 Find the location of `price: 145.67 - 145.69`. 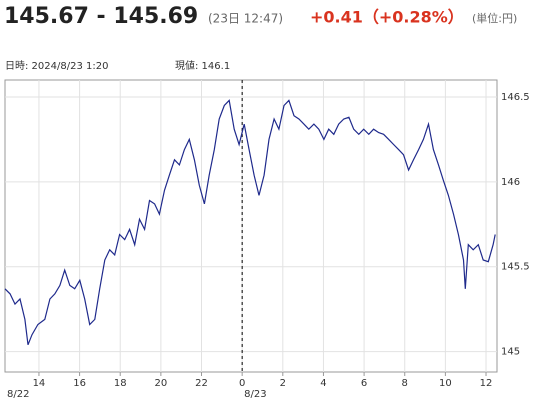

price: 145.67 - 145.69 is located at coordinates (101, 16).